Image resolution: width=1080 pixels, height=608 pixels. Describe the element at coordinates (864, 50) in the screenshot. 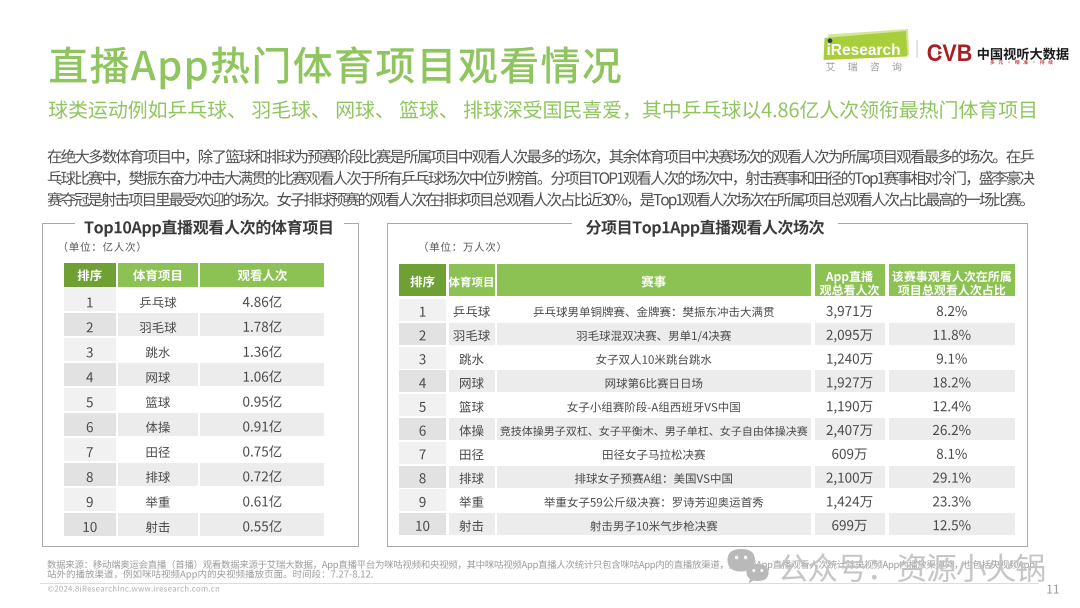

I see `svg-text: iResearch` at that location.